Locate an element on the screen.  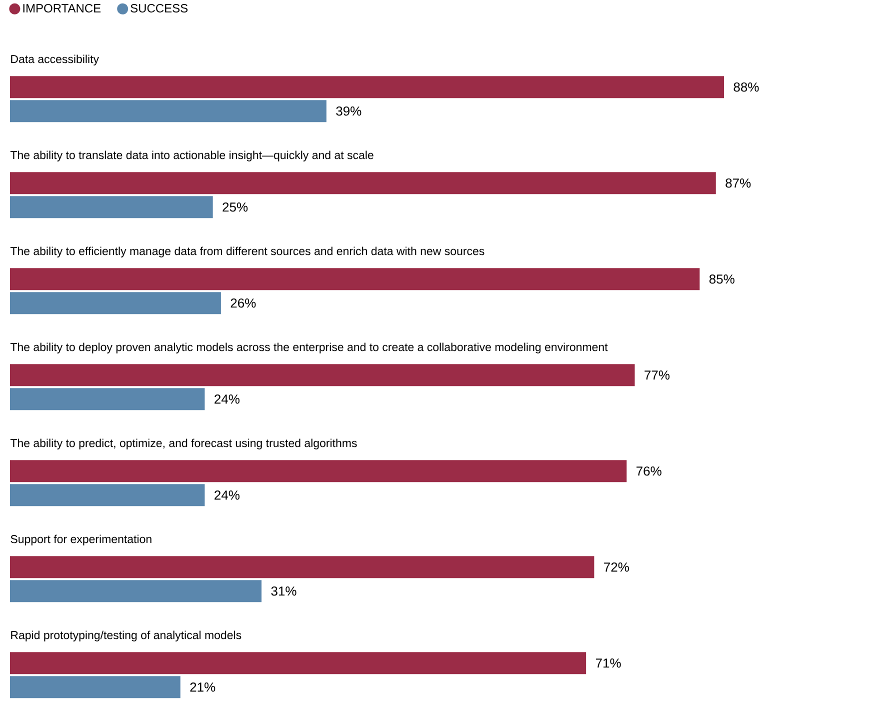
data-label: 25% is located at coordinates (235, 207).